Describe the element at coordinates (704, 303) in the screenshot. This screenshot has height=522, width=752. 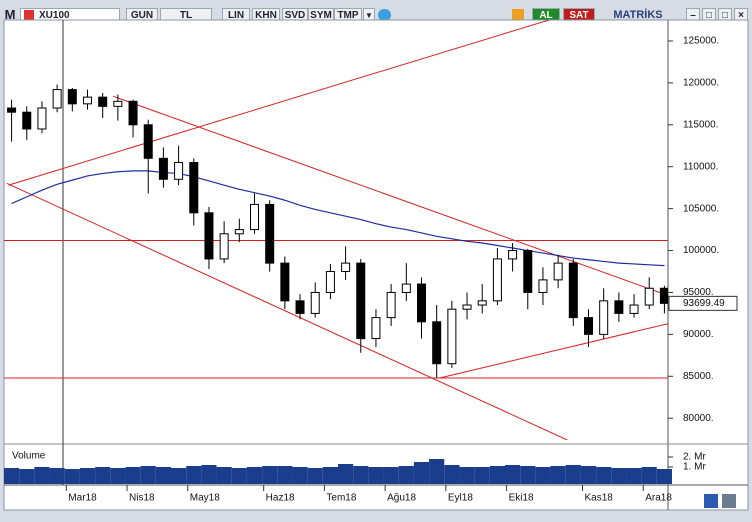
I see `last-price-label: 93699.49` at that location.